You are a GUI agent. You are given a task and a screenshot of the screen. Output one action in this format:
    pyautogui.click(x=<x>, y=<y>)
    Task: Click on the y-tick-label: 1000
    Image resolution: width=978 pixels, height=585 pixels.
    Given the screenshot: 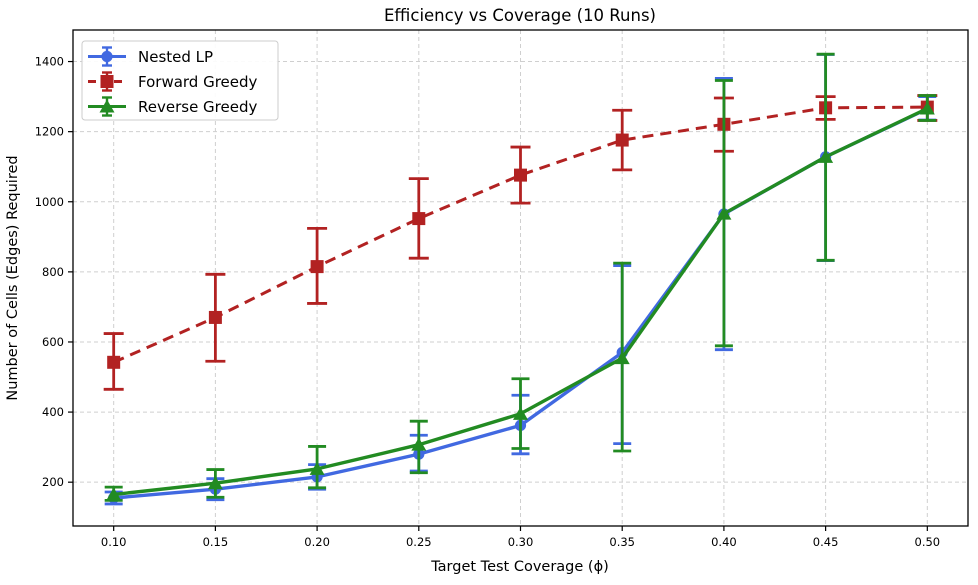 What is the action you would take?
    pyautogui.click(x=49, y=202)
    